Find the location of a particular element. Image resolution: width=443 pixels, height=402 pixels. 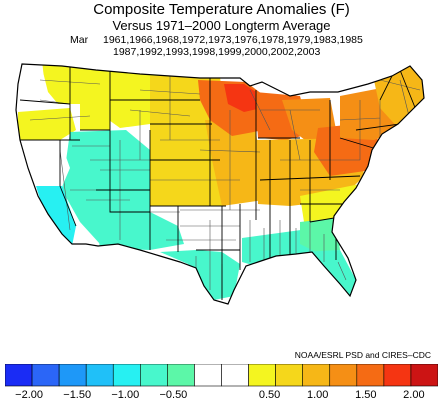

map-subtitle: Versus 1971–2000 Longterm Average is located at coordinates (221, 25).